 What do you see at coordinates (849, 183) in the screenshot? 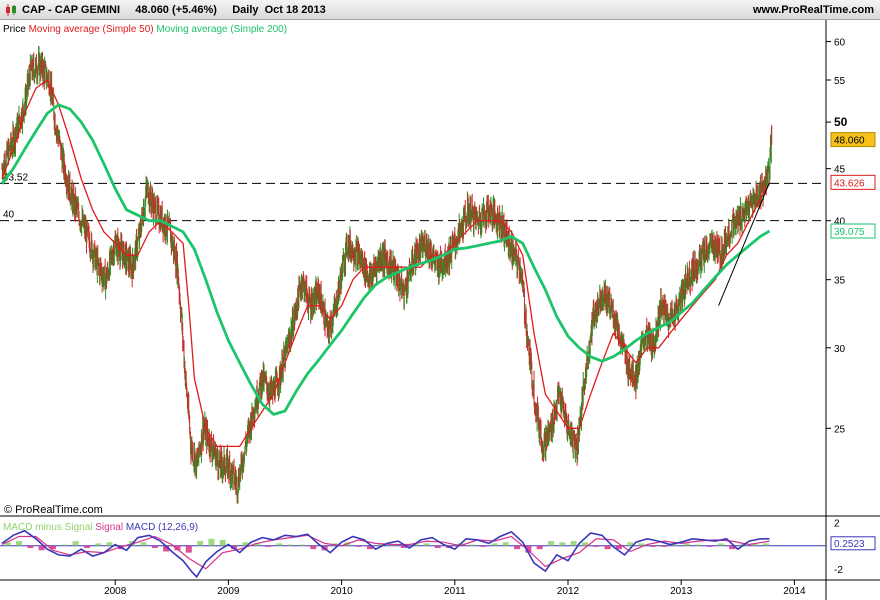
I see `price-tag-label: 43.626` at bounding box center [849, 183].